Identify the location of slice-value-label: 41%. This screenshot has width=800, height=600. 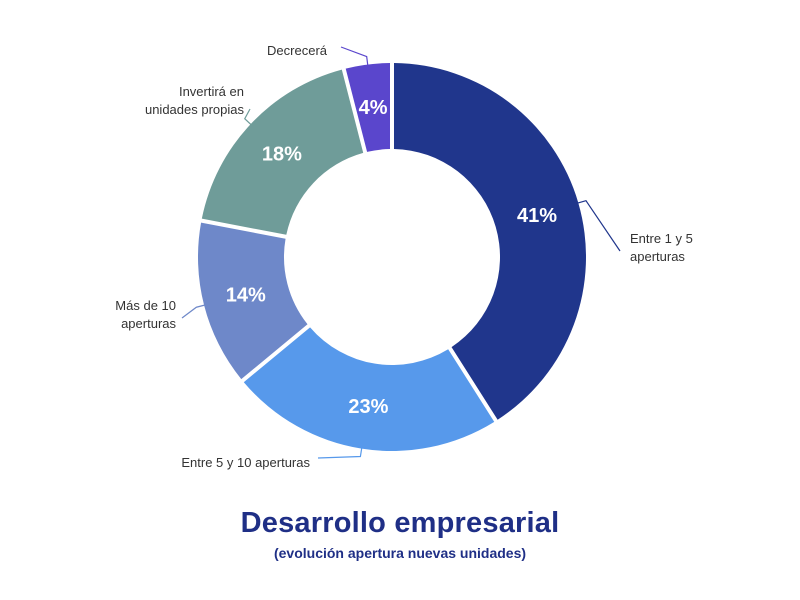
(537, 216).